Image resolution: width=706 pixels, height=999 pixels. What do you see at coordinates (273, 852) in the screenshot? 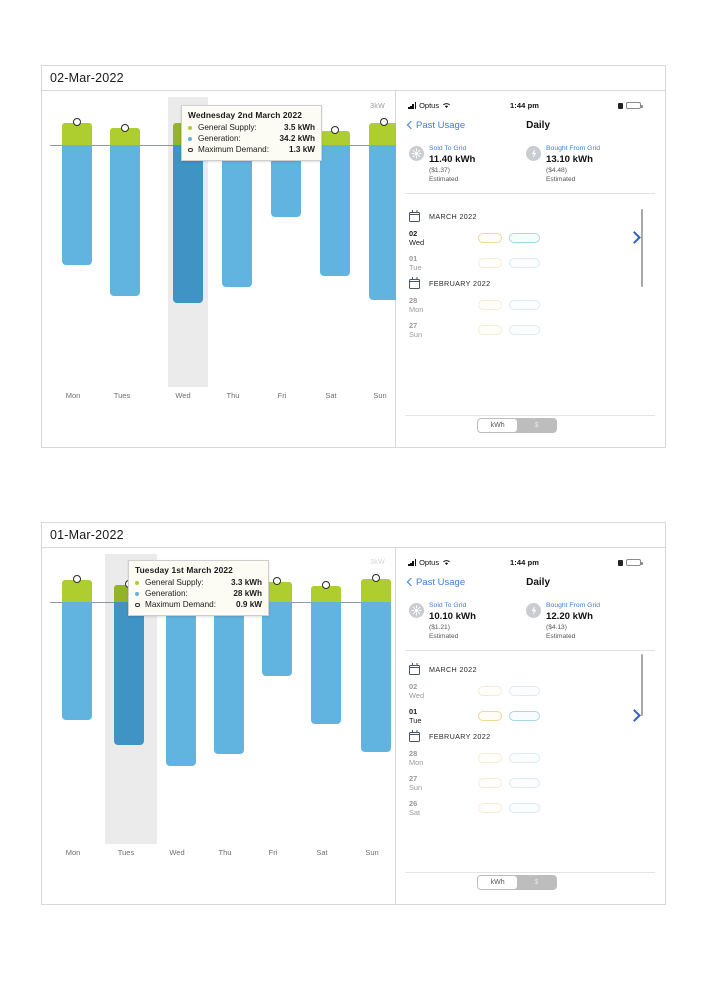
I see `x-label-fri: Fri` at bounding box center [273, 852].